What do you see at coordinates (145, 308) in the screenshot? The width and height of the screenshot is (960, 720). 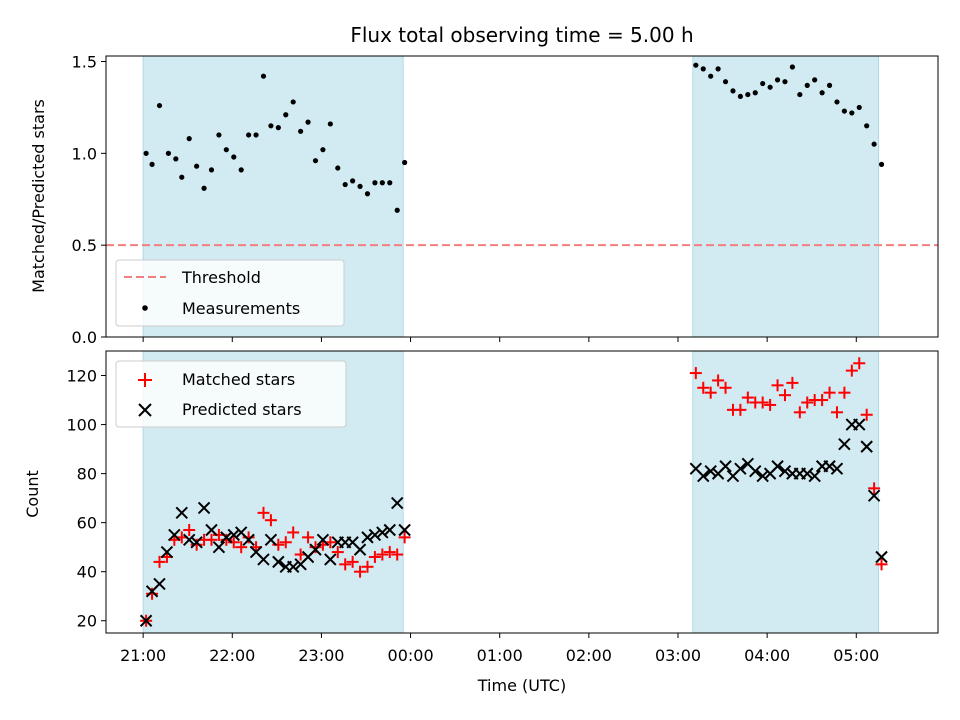 I see `legend-measurements-swatch` at bounding box center [145, 308].